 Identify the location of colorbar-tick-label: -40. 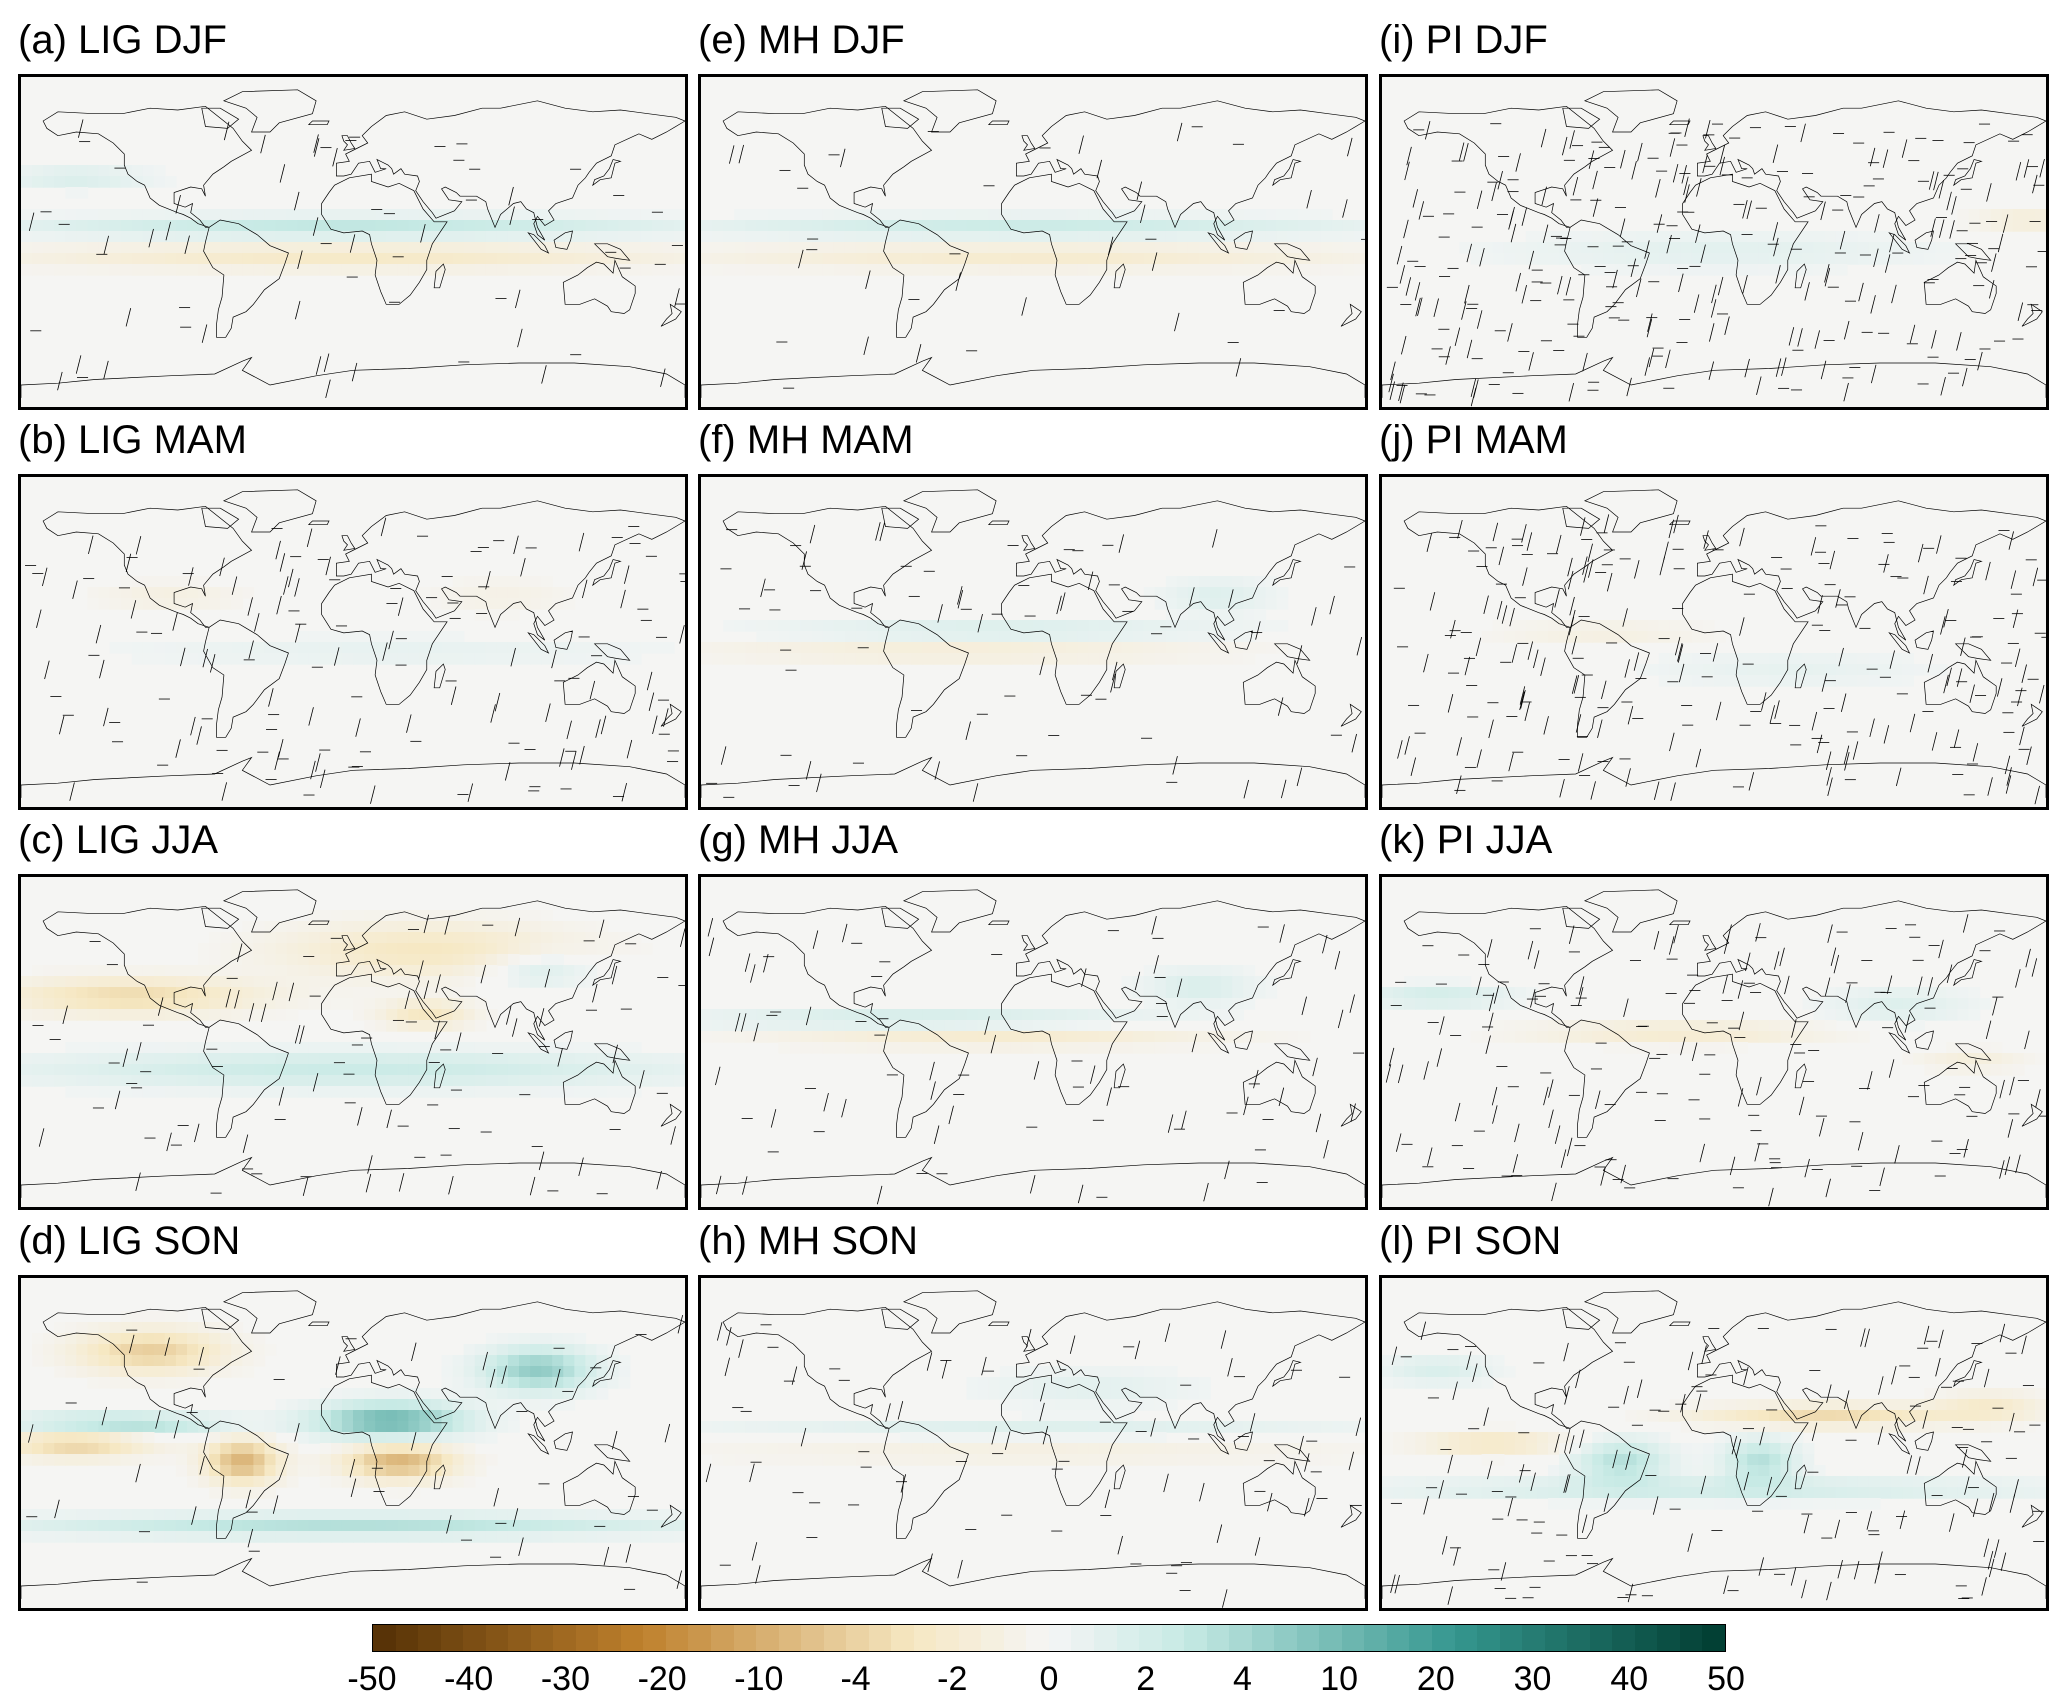
(469, 1679).